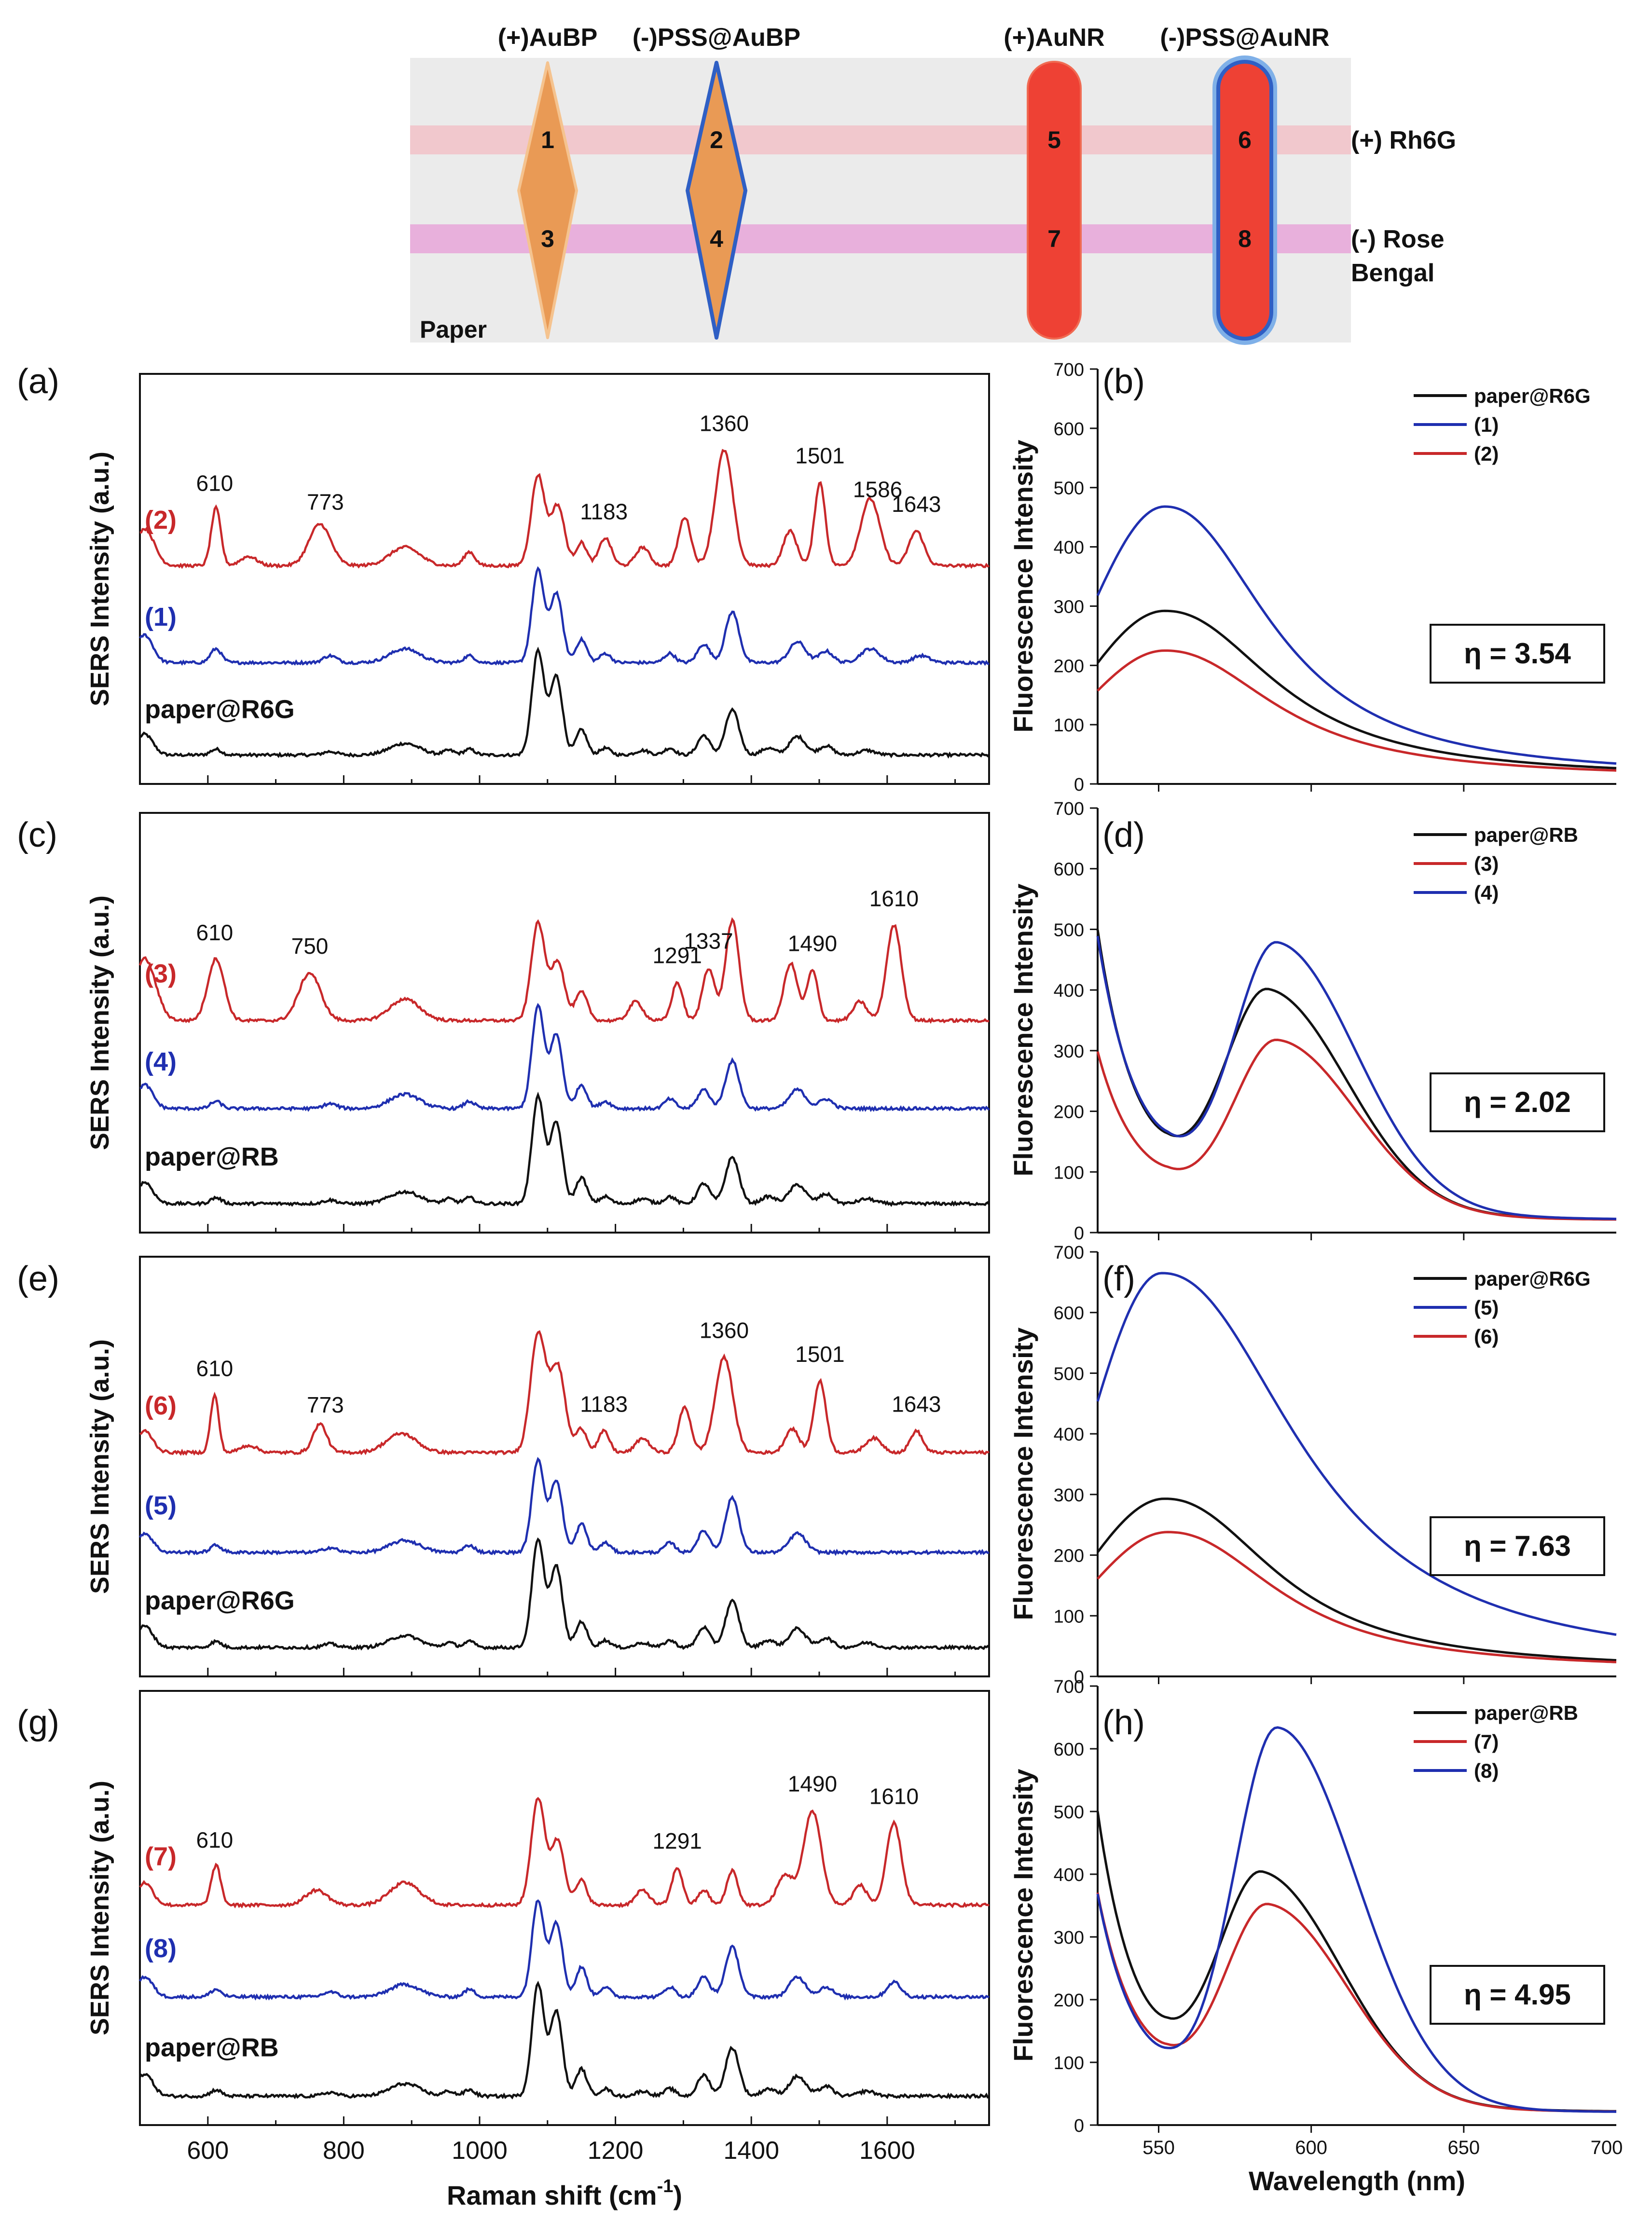 This screenshot has width=1652, height=2223. I want to click on legend-label: (3), so click(1486, 863).